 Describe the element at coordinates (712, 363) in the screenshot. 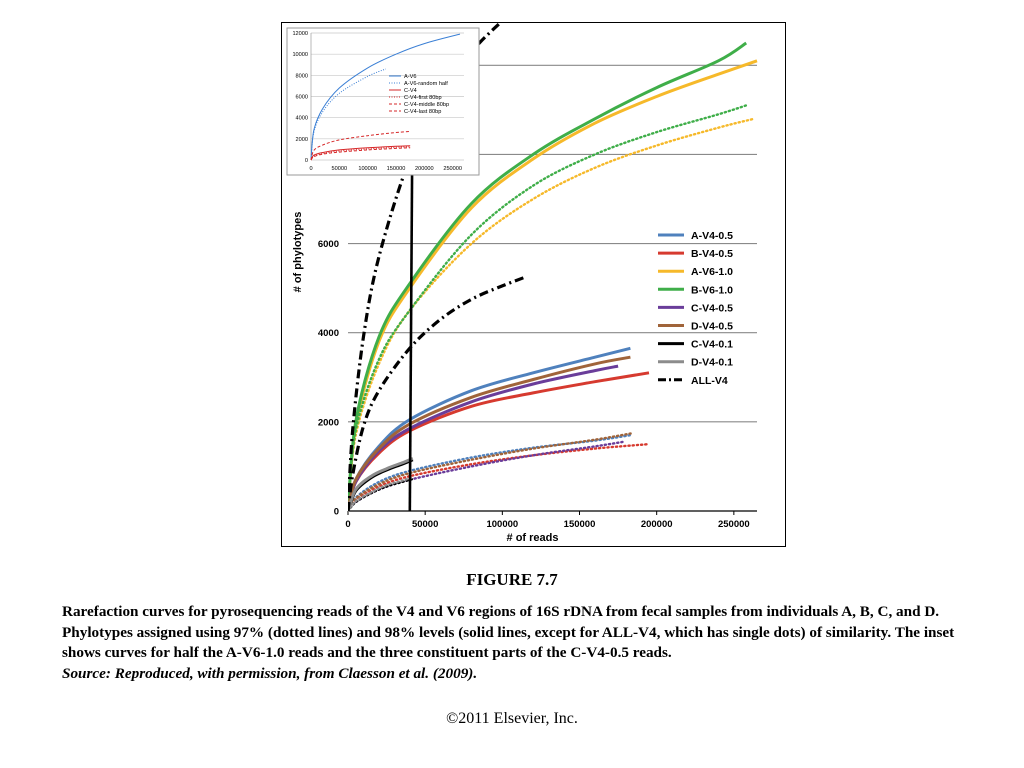

I see `legend-label-d-v4-0-1: D-V4-0.1` at that location.